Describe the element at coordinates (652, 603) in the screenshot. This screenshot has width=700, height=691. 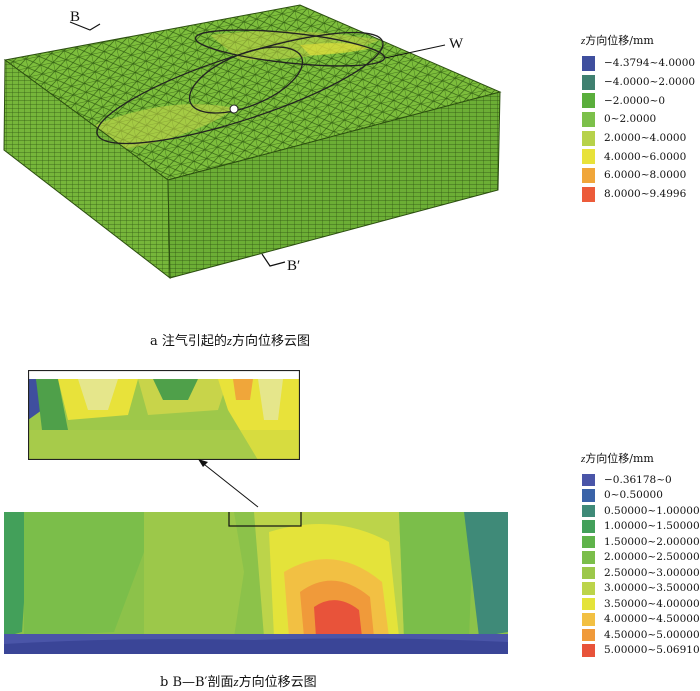
I see `legend-b-label: 3.50000~4.00000` at that location.